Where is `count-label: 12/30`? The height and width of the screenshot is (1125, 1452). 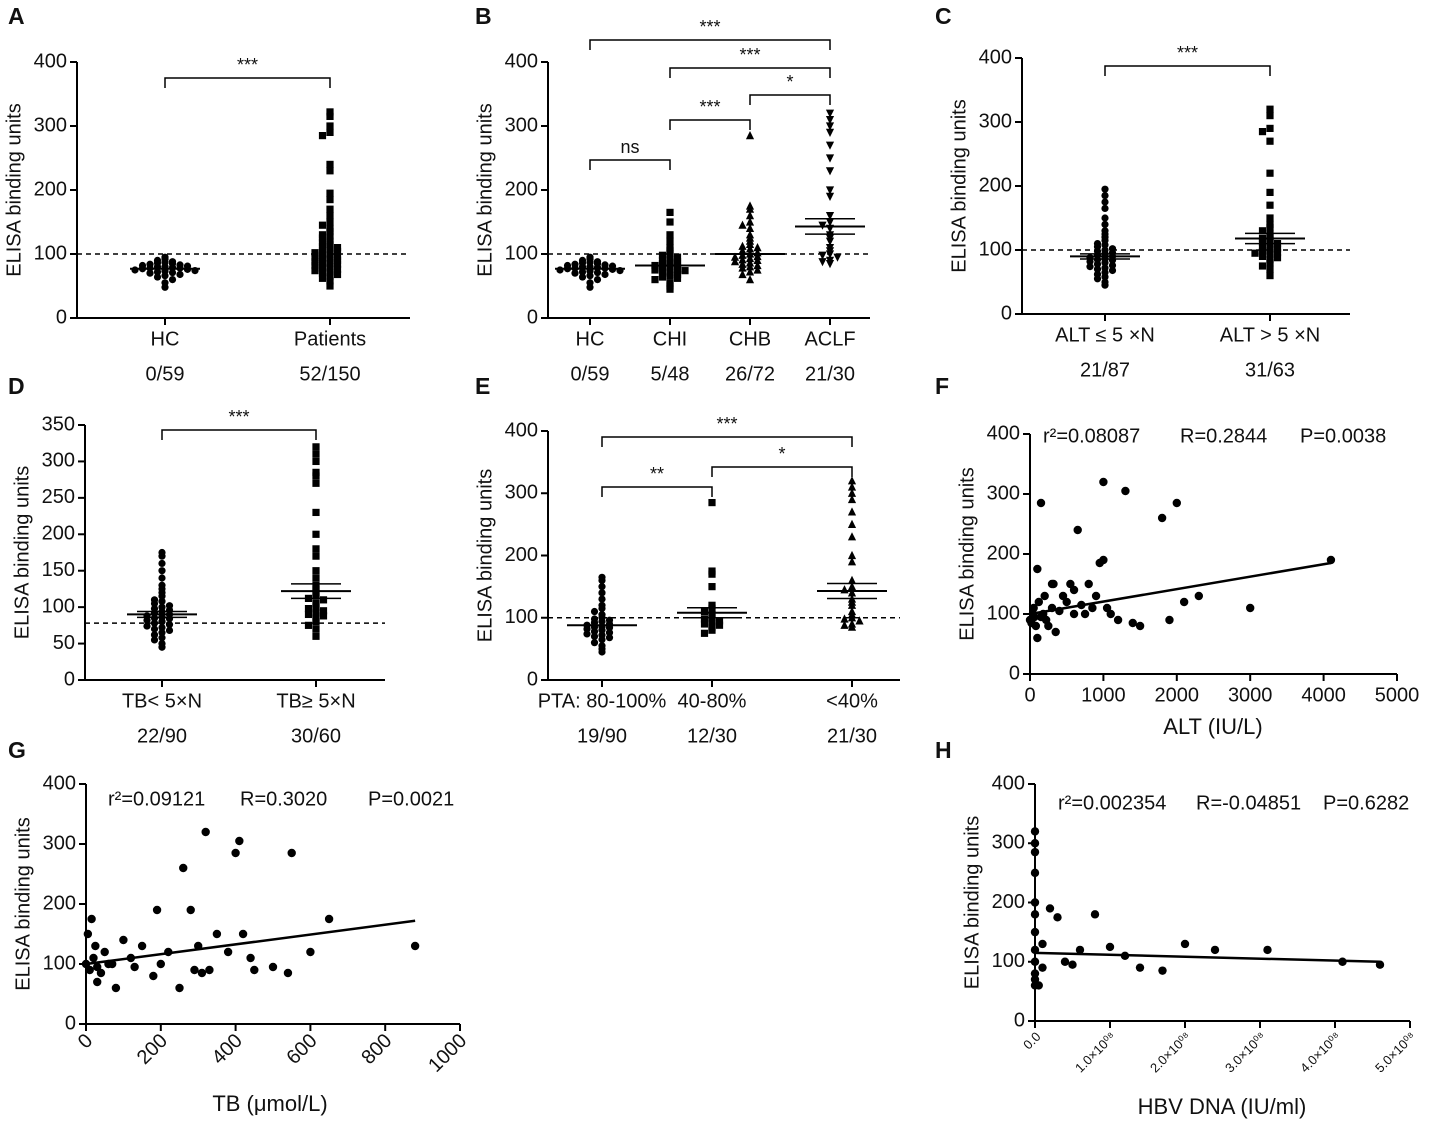
count-label: 12/30 is located at coordinates (712, 736).